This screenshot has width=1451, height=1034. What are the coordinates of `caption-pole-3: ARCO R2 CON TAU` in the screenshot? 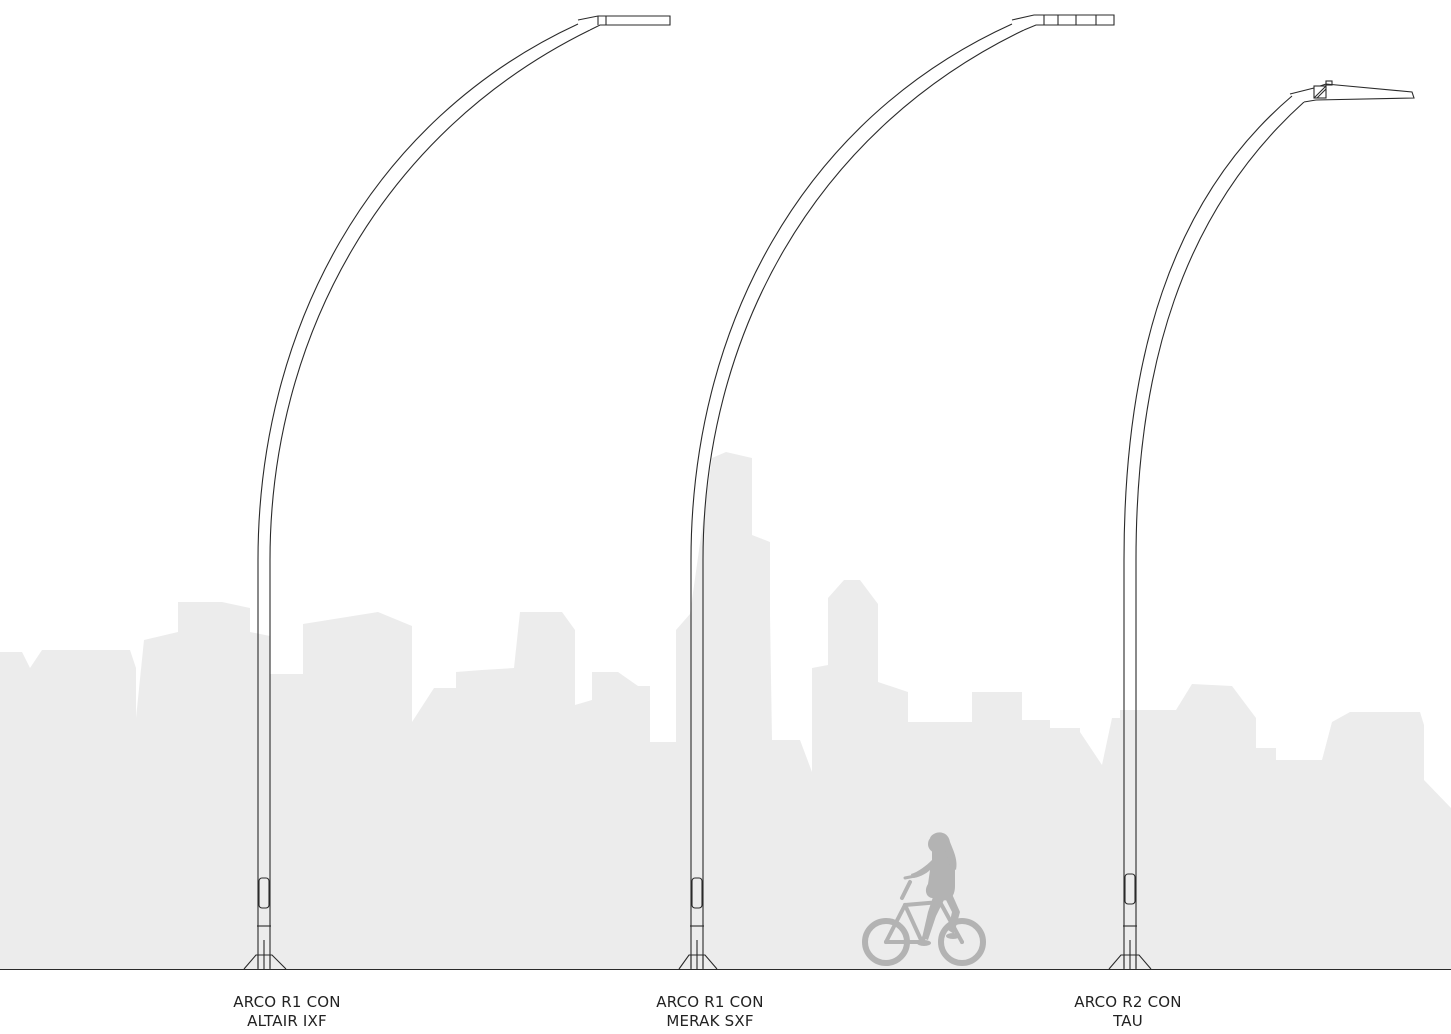 It's located at (1128, 1012).